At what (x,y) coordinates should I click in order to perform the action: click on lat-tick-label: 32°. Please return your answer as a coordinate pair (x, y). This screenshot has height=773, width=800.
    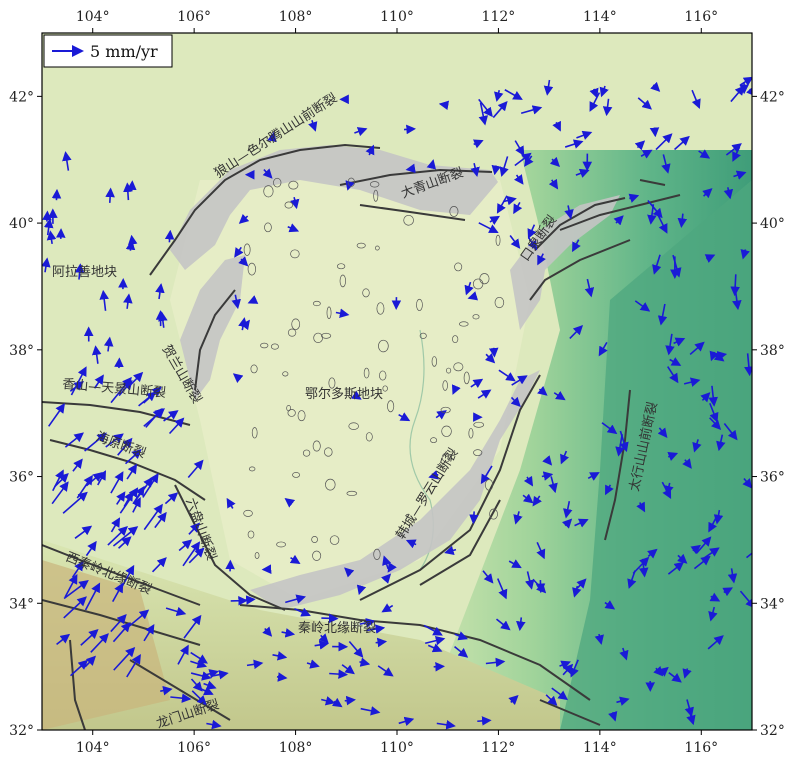
    Looking at the image, I should click on (21, 731).